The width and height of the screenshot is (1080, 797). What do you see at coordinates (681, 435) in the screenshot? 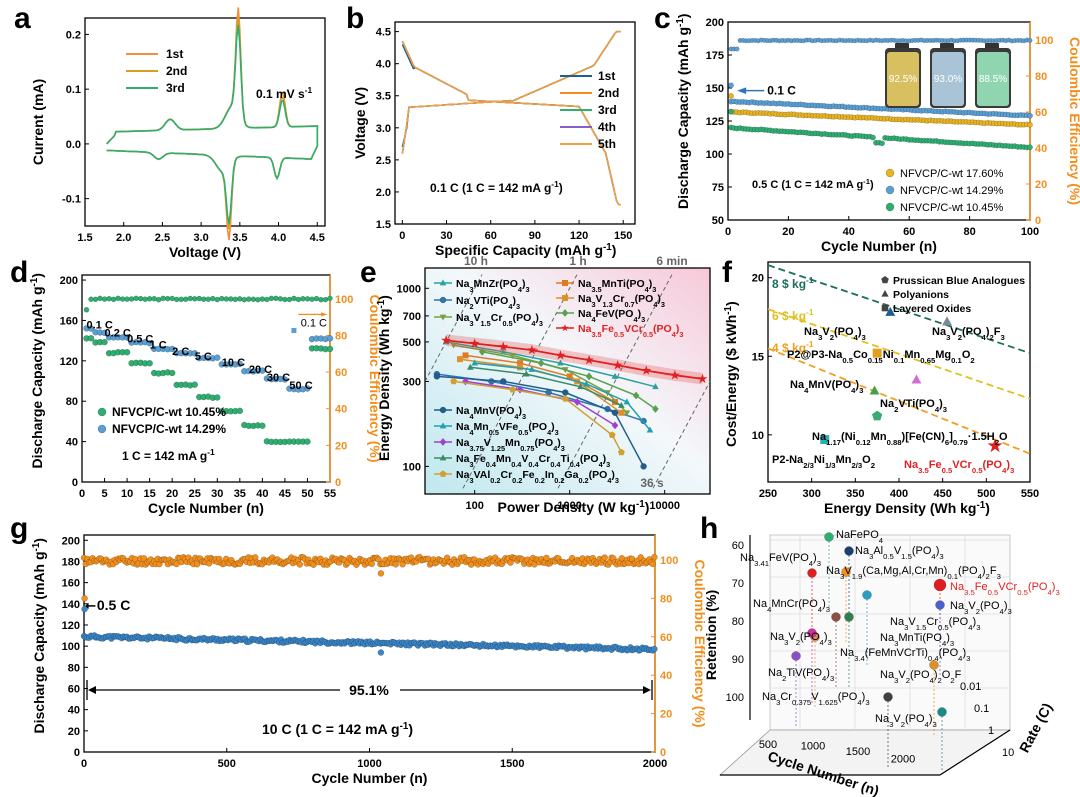
I see `time-line` at bounding box center [681, 435].